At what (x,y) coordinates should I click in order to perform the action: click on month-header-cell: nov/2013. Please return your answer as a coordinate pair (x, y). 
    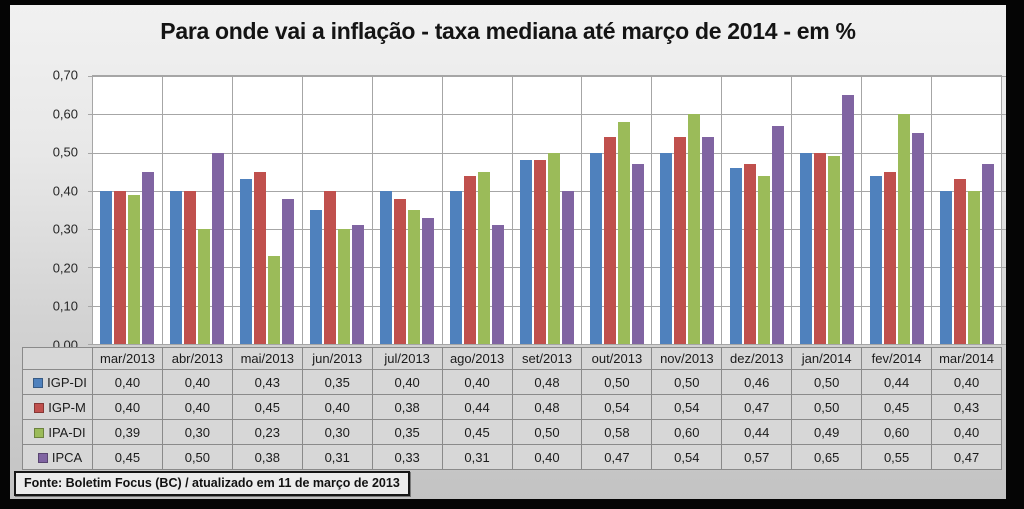
    Looking at the image, I should click on (687, 358).